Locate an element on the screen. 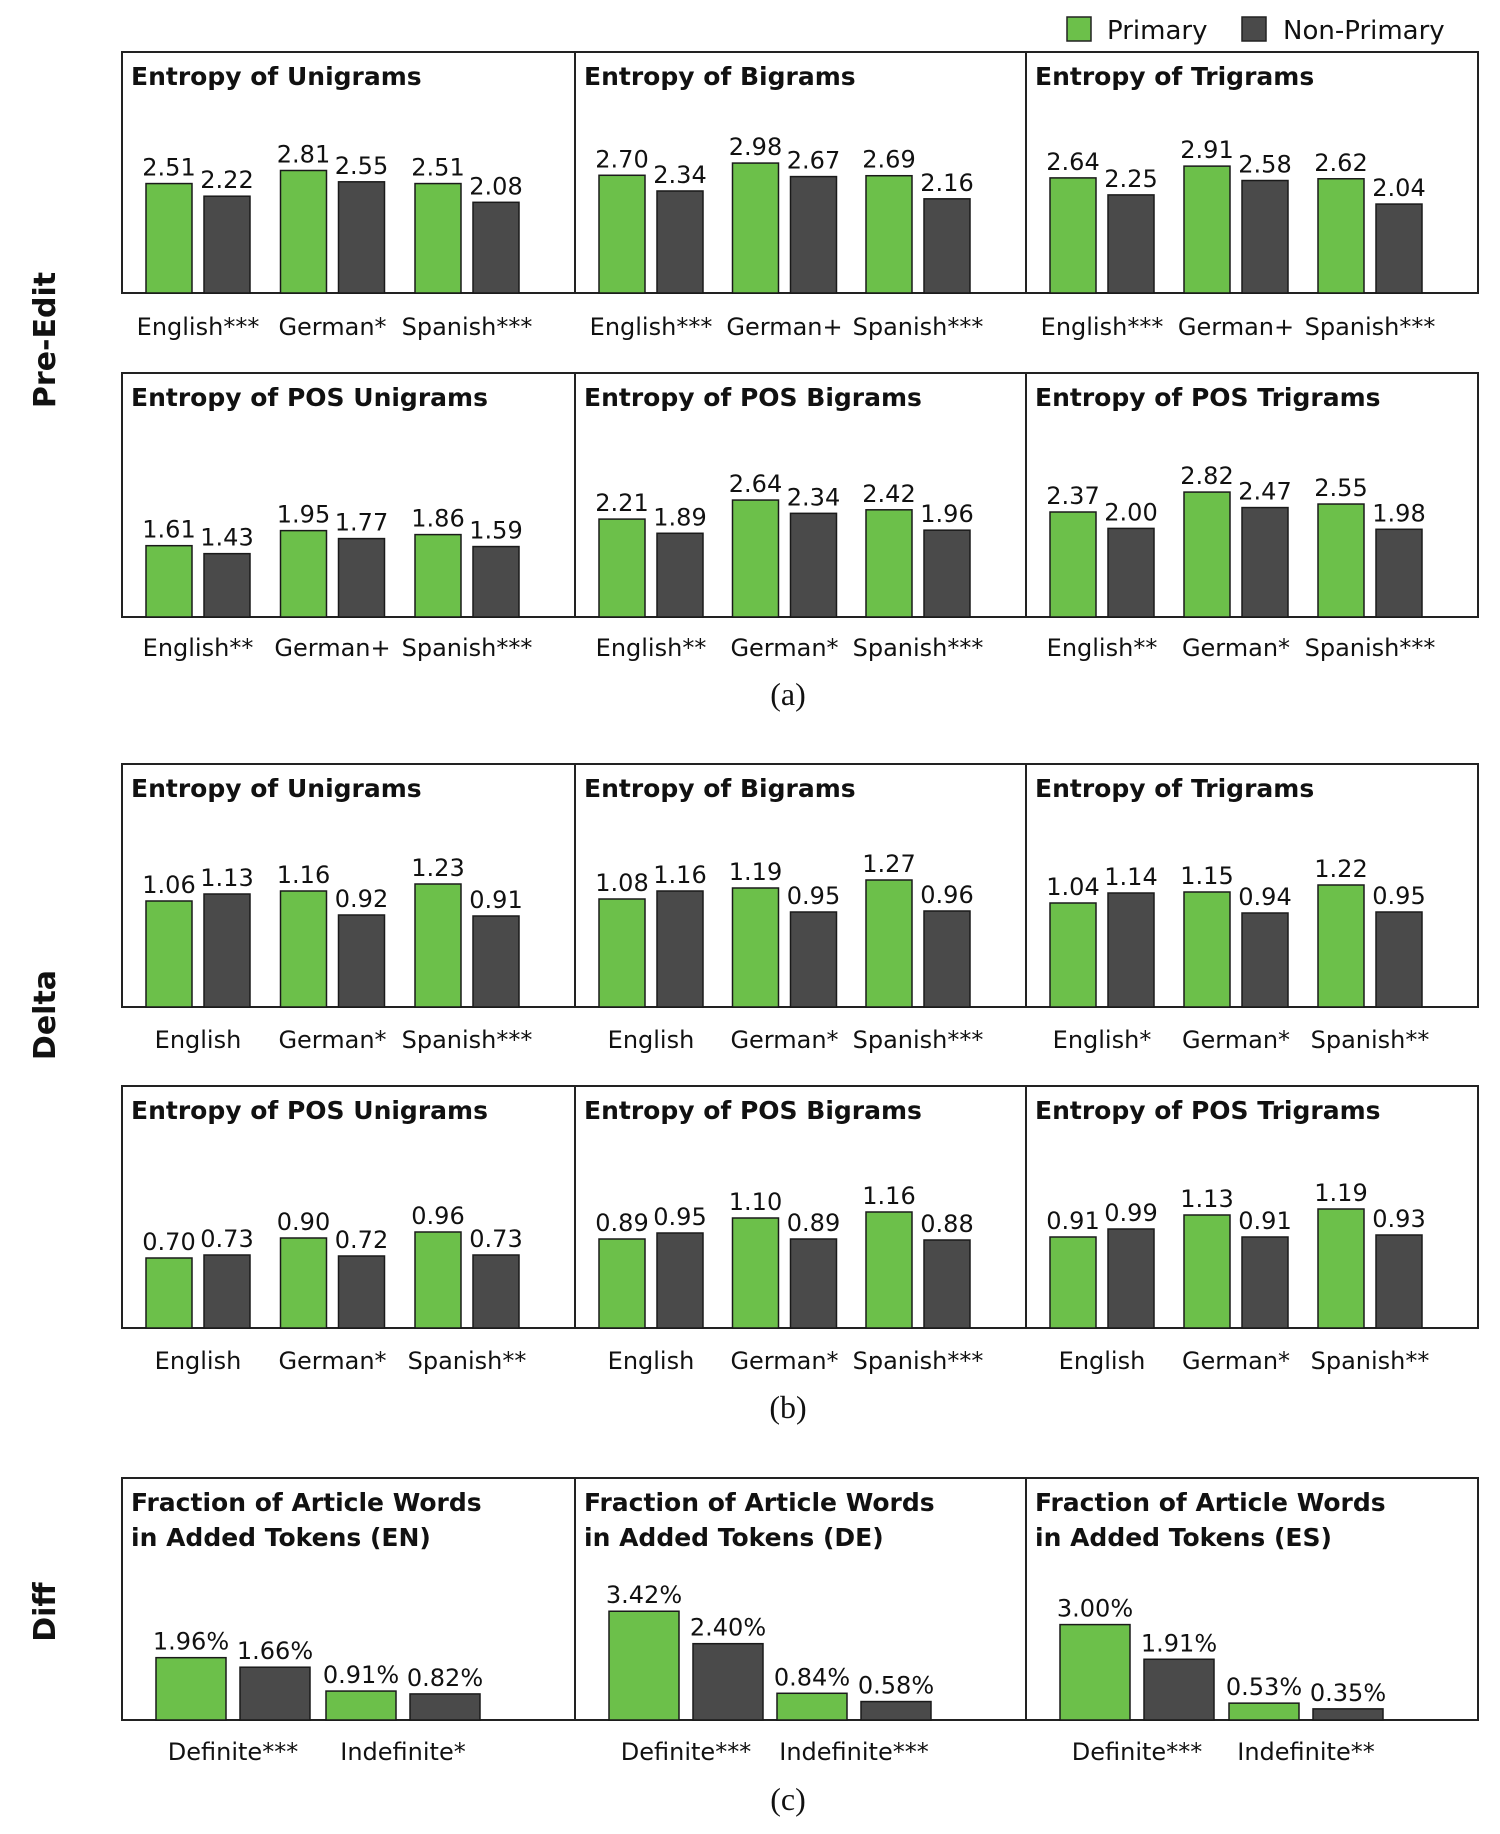 This screenshot has height=1834, width=1500. data-label: 1.98 is located at coordinates (1398, 513).